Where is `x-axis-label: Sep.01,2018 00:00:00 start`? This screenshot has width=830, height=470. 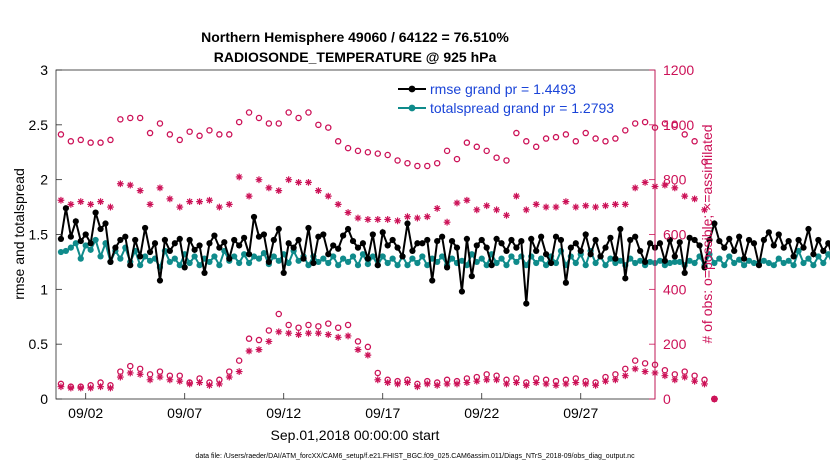 x-axis-label: Sep.01,2018 00:00:00 start is located at coordinates (355, 435).